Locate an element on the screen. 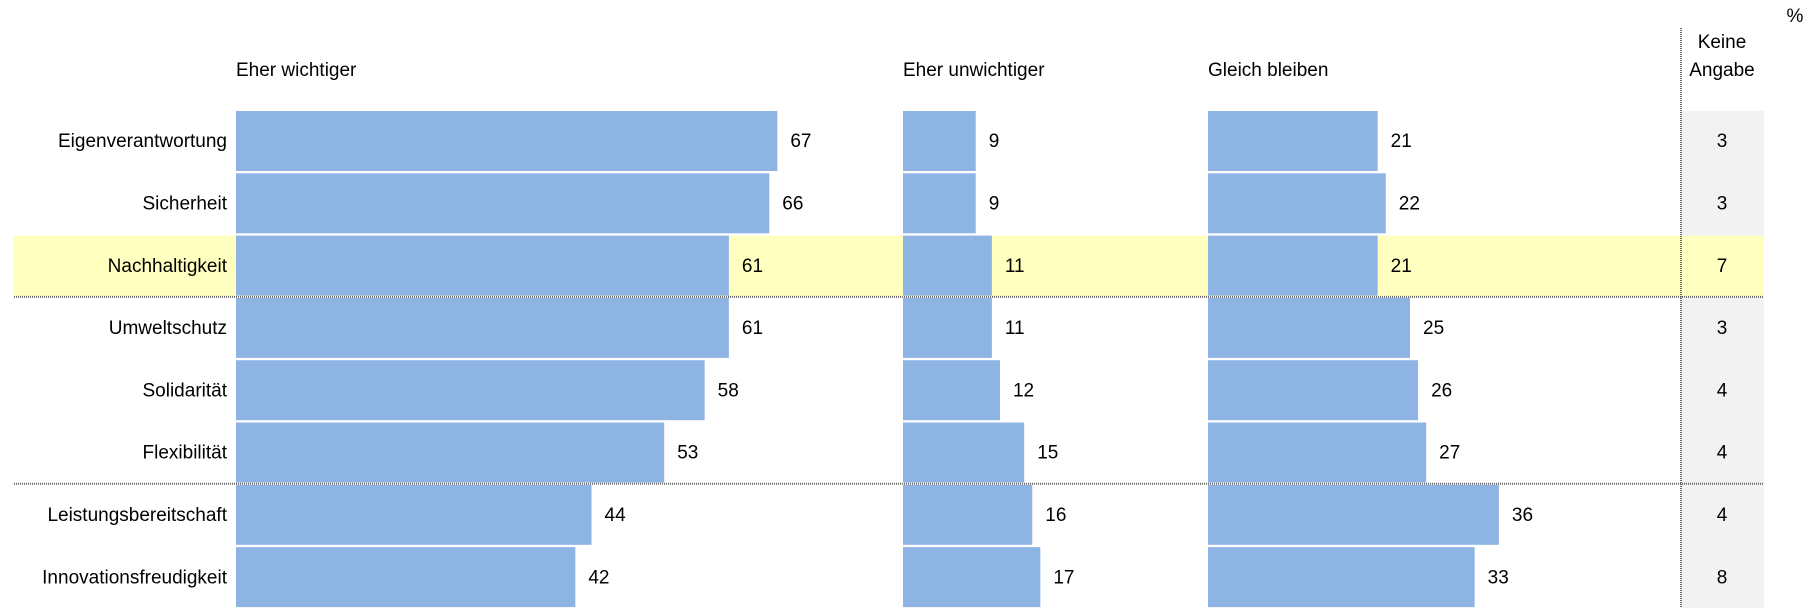  header-line: Keine is located at coordinates (1722, 42).